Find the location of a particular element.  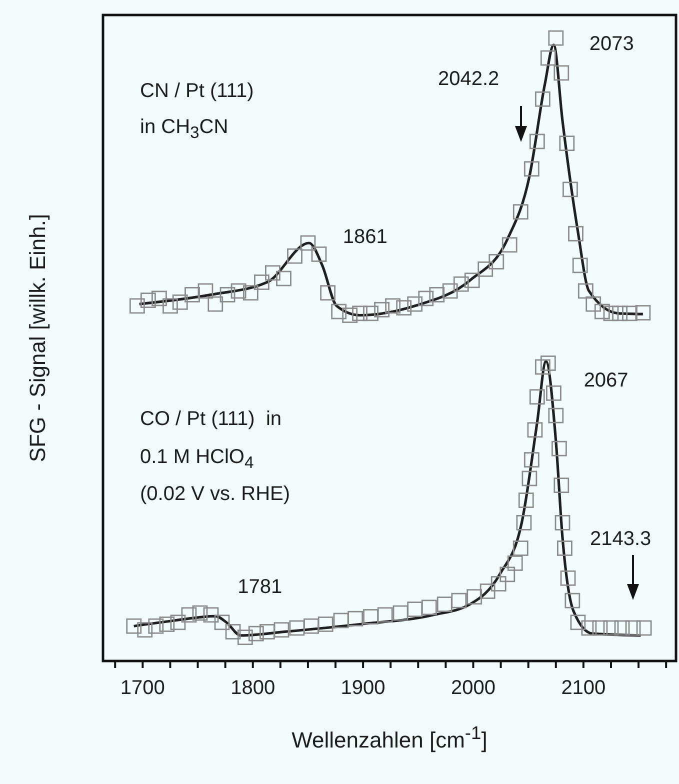

annotation: 2143.3 is located at coordinates (621, 539).